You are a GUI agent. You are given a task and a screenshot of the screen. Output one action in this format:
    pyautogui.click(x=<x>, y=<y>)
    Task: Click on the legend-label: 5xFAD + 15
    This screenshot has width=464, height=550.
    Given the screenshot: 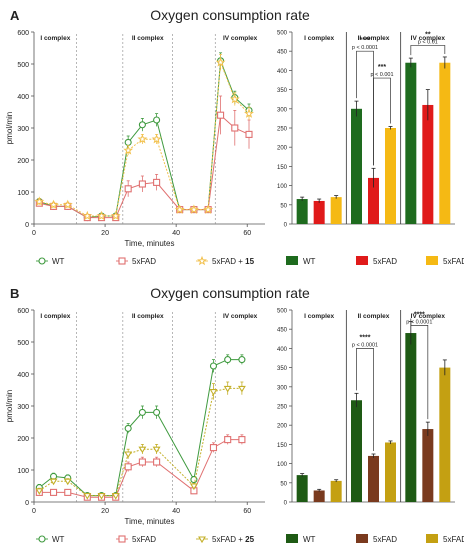 What is the action you would take?
    pyautogui.click(x=233, y=261)
    